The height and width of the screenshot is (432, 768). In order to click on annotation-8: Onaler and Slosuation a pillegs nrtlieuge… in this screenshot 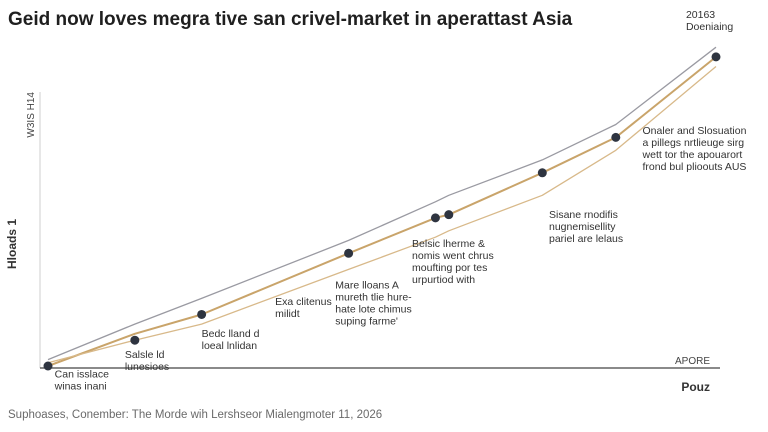, I will do `click(694, 149)`.